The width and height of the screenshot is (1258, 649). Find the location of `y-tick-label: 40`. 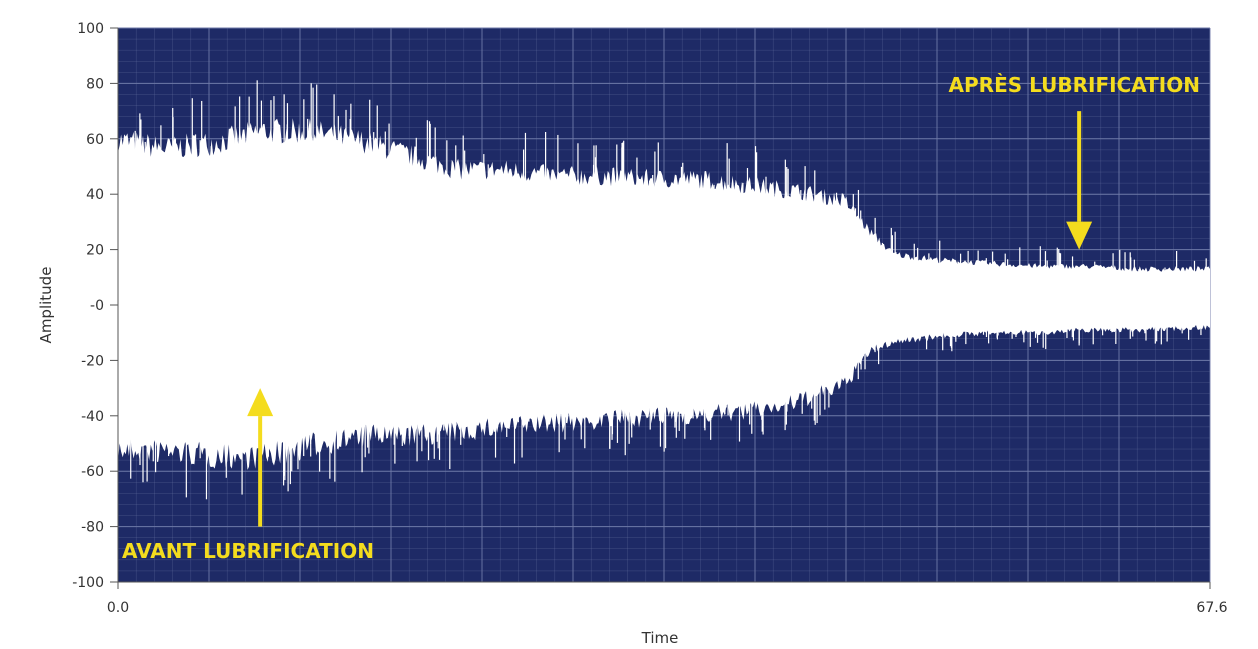

y-tick-label: 40 is located at coordinates (95, 195).